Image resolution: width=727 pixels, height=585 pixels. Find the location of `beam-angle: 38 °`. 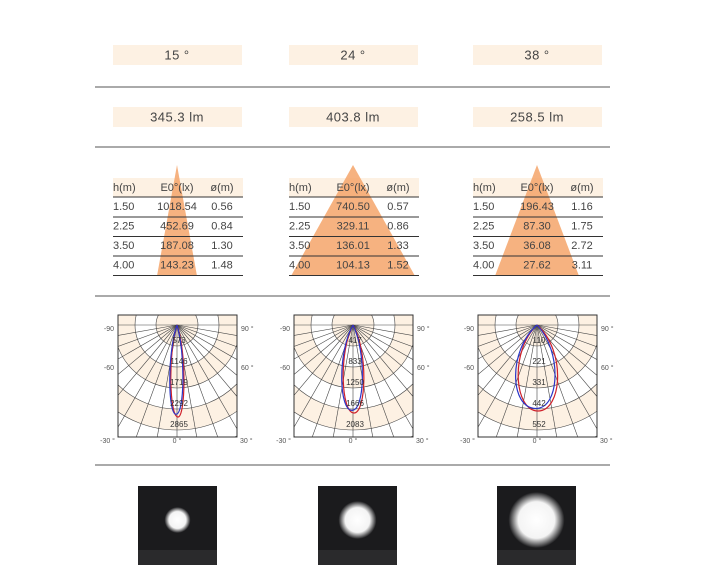

beam-angle: 38 ° is located at coordinates (536, 54).